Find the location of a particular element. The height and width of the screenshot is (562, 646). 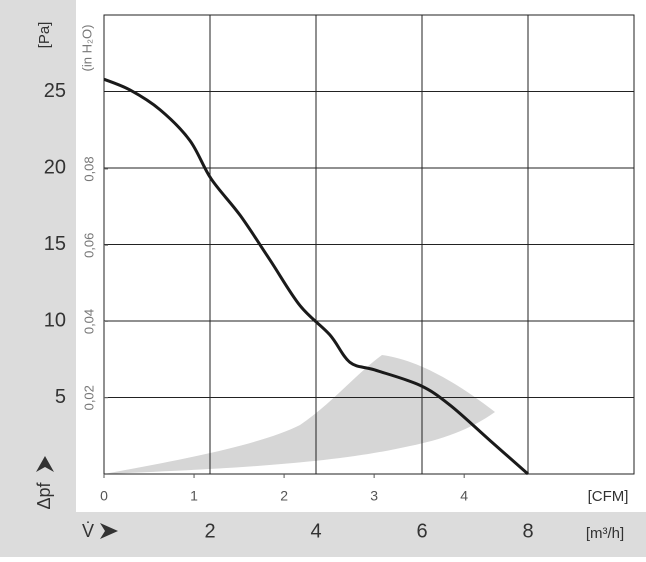

operating-region is located at coordinates (299, 414).